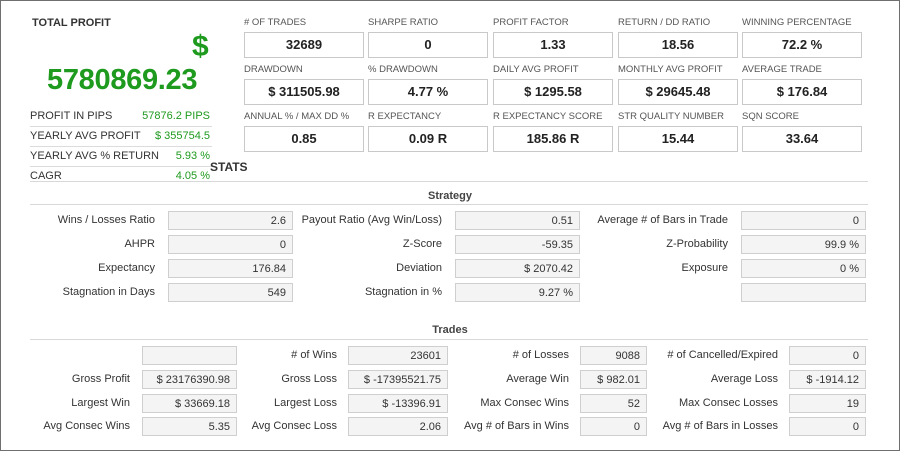  Describe the element at coordinates (398, 355) in the screenshot. I see `trade-value: 23601` at that location.